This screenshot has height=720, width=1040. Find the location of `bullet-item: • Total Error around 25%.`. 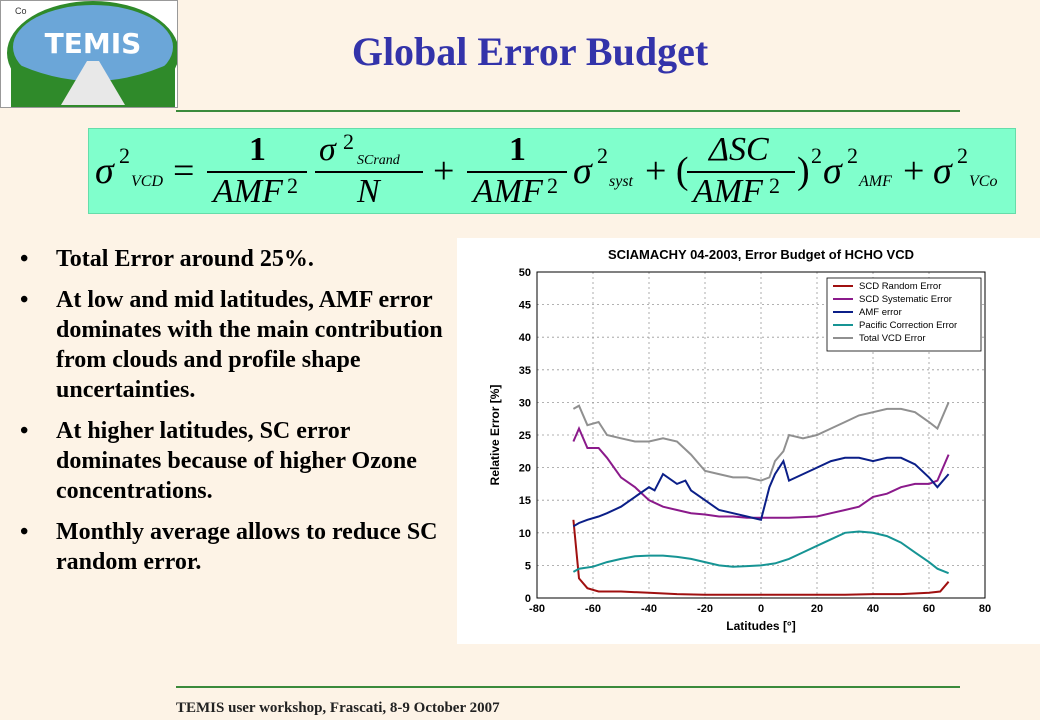

bullet-item: • Total Error around 25%. is located at coordinates (240, 259).